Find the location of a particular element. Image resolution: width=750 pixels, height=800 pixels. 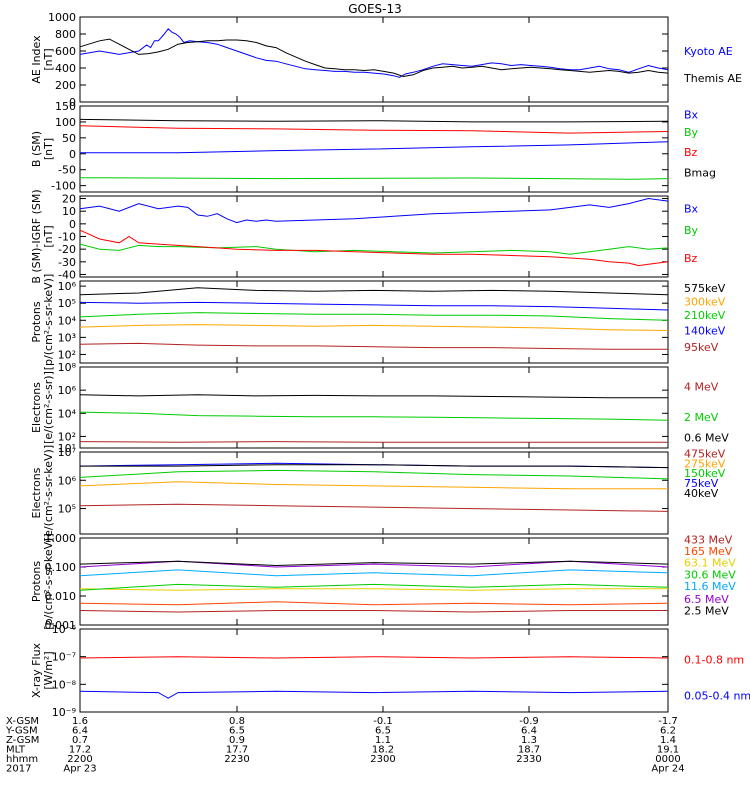

y-axis-label: B (SM) is located at coordinates (36, 149).